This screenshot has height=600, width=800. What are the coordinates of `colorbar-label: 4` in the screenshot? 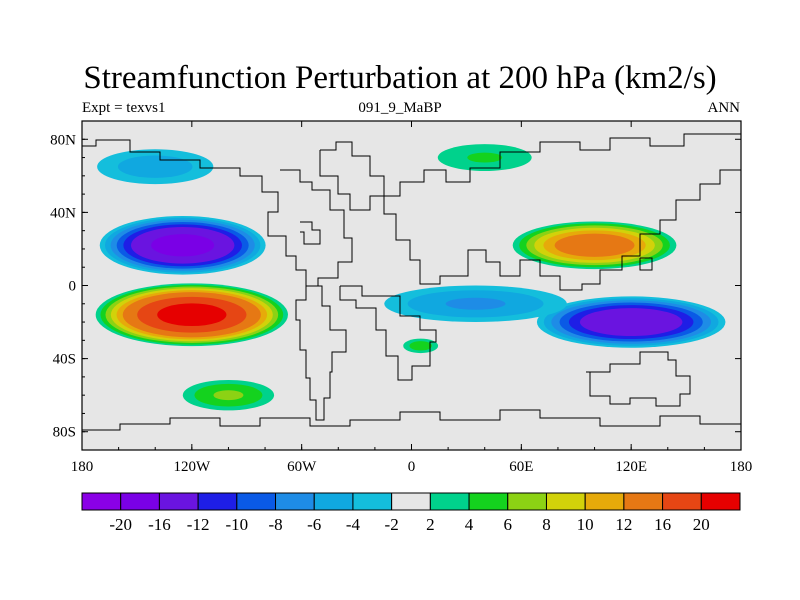 It's located at (469, 524).